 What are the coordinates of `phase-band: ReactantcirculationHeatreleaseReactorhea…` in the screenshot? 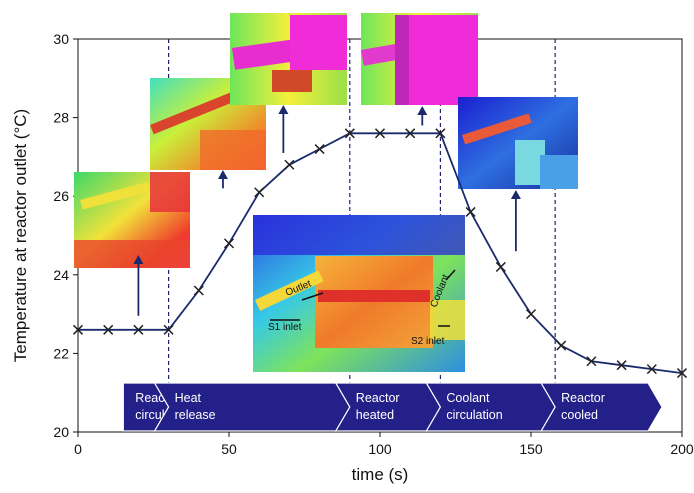 It's located at (392, 407).